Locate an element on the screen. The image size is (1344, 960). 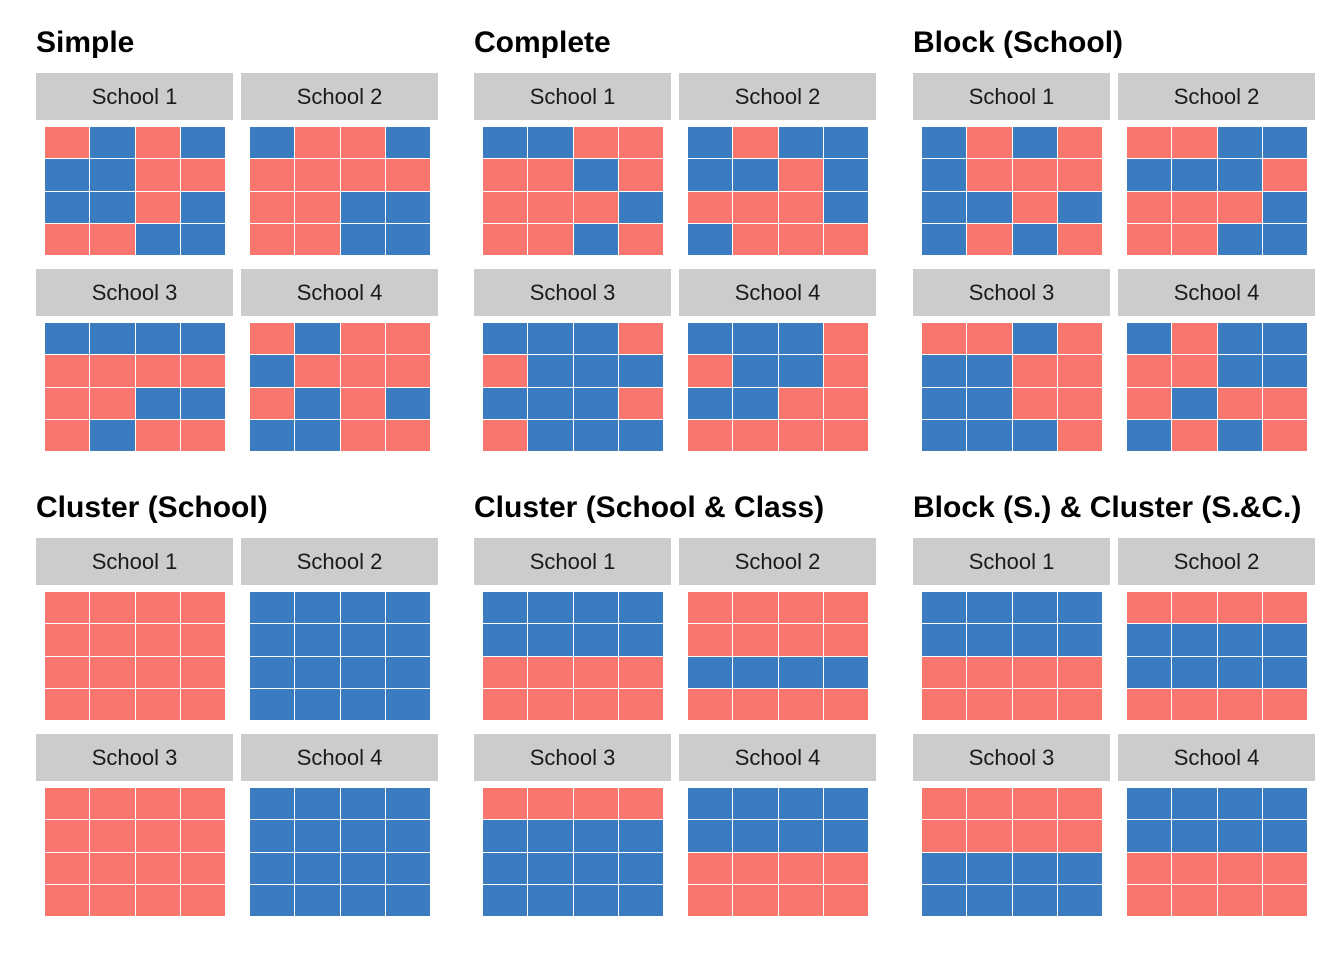
facet-school-1: School 1 is located at coordinates (134, 629).